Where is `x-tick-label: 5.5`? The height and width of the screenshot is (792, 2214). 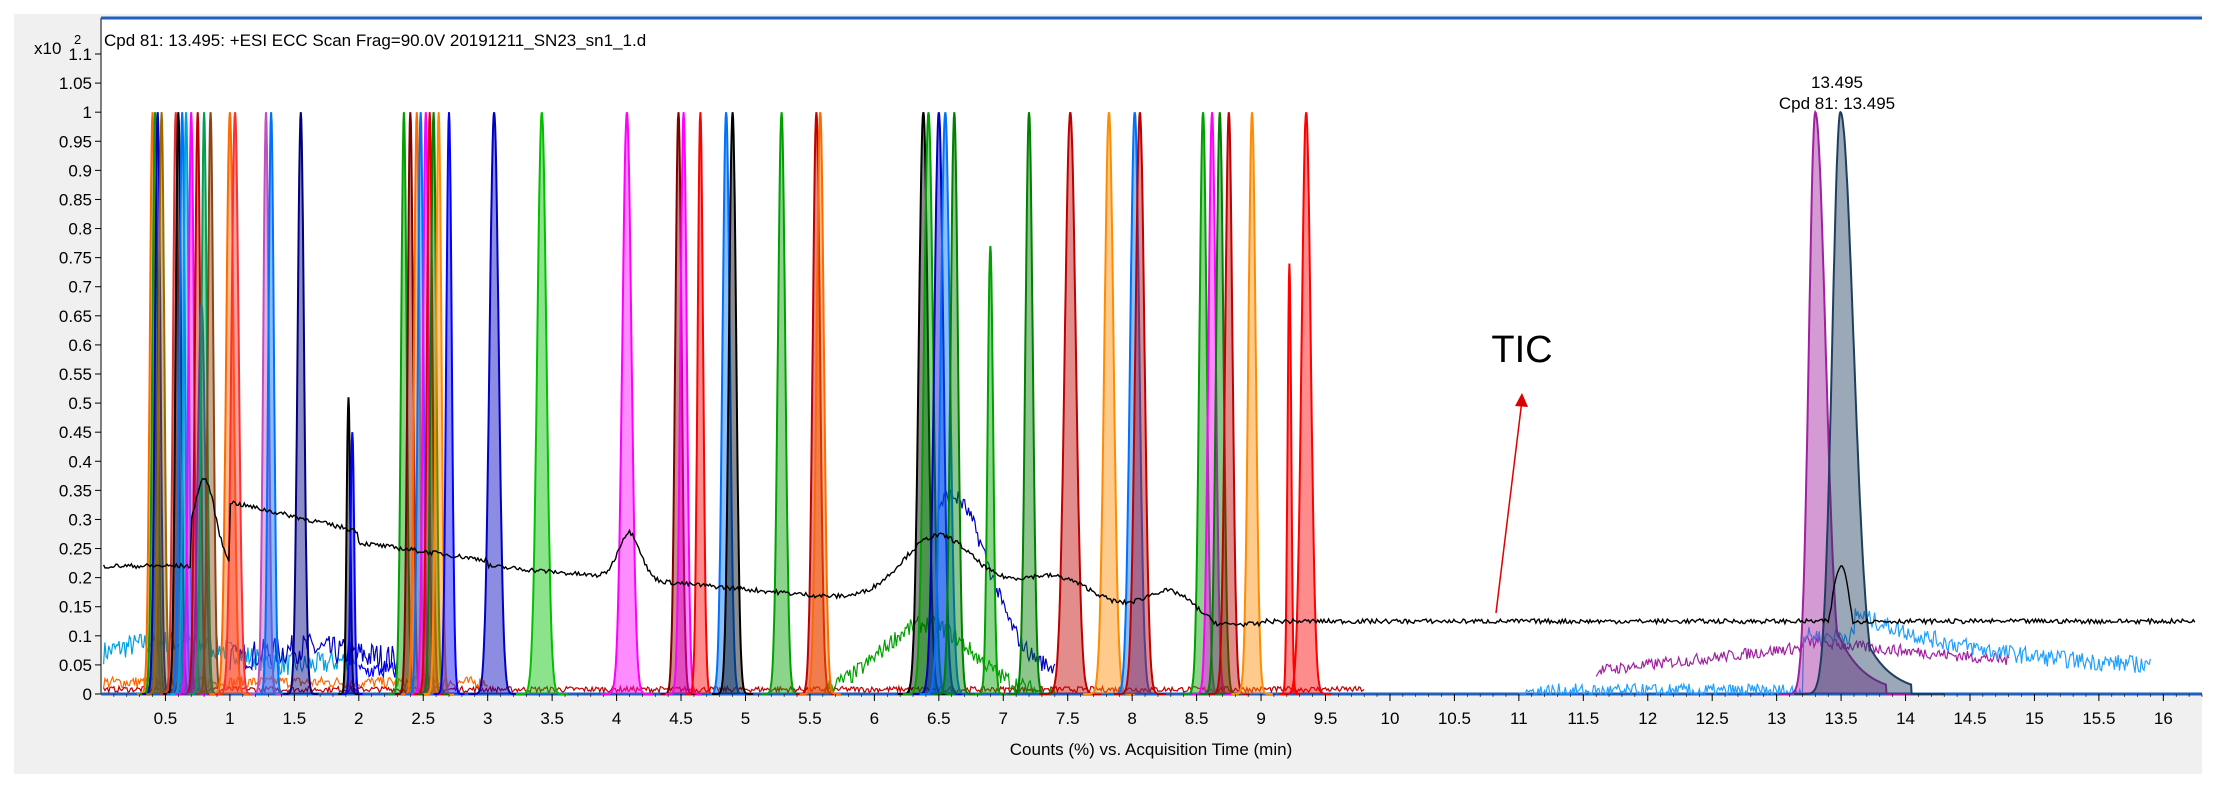
x-tick-label: 5.5 is located at coordinates (810, 718).